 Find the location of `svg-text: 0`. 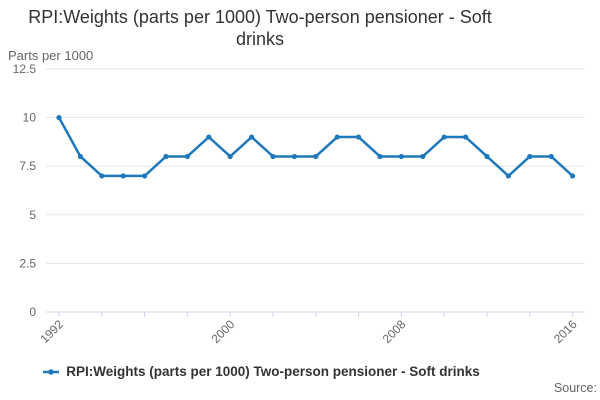

svg-text: 0 is located at coordinates (32, 312).